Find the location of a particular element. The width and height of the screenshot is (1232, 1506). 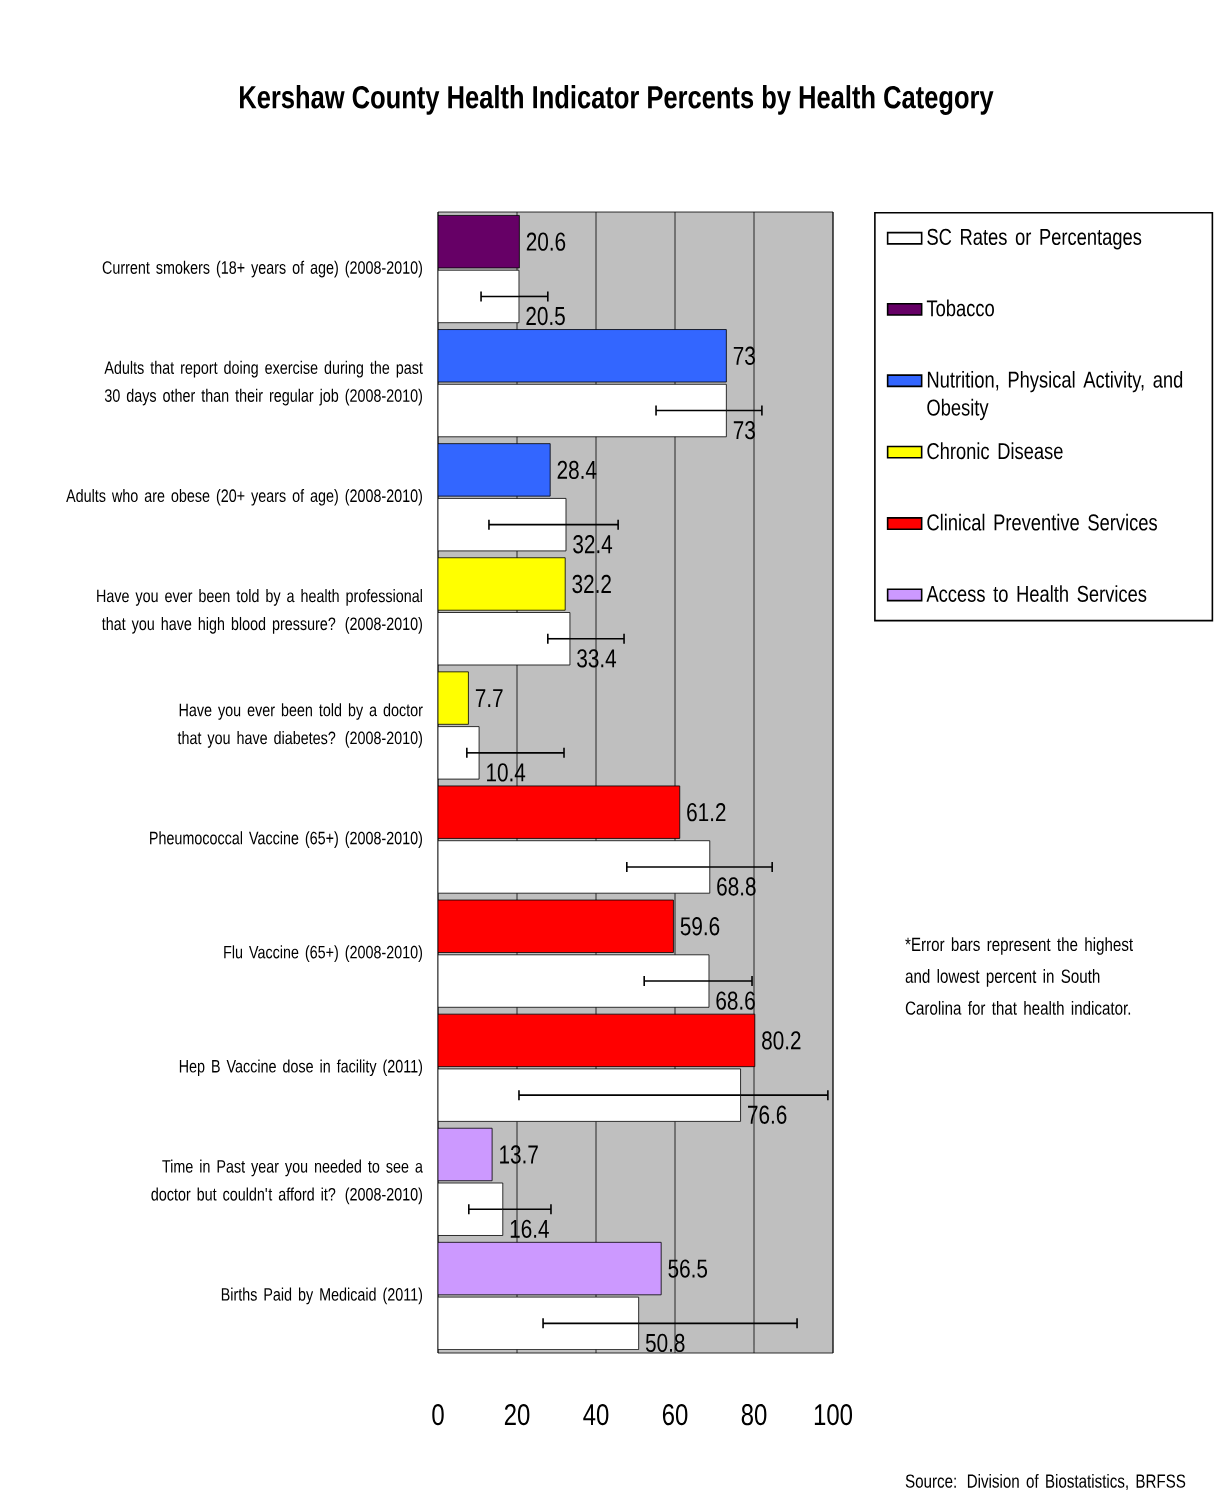

x-tick-label: 60 is located at coordinates (675, 1415).